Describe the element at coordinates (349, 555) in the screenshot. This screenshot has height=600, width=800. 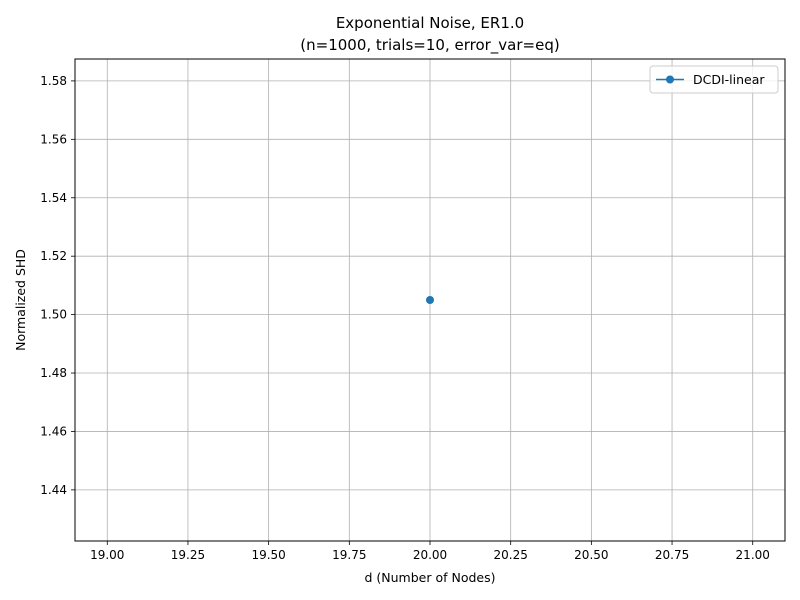
I see `x-tick-label: 19.75` at that location.